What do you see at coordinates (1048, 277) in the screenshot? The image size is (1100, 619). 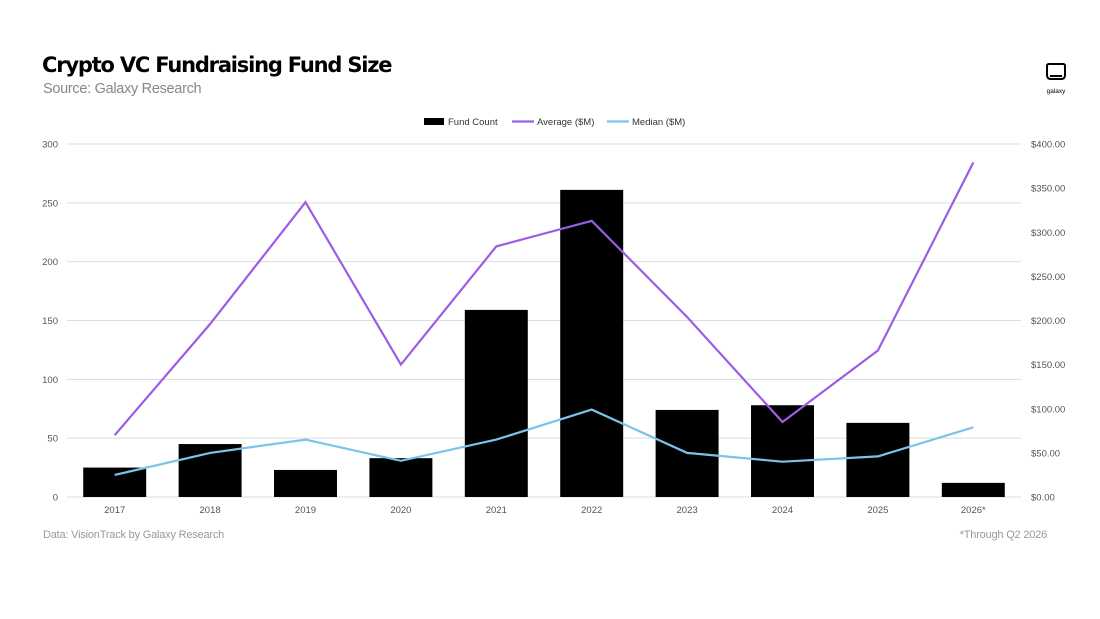 I see `y-right-tick-label: $250.00` at bounding box center [1048, 277].